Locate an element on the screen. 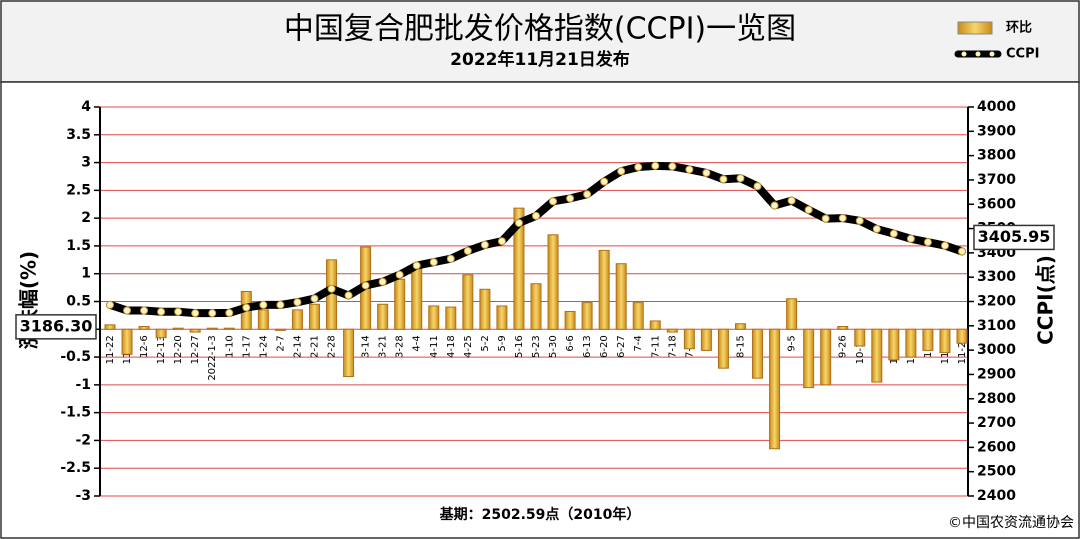  y-tick-label: -2.5 is located at coordinates (75, 468).